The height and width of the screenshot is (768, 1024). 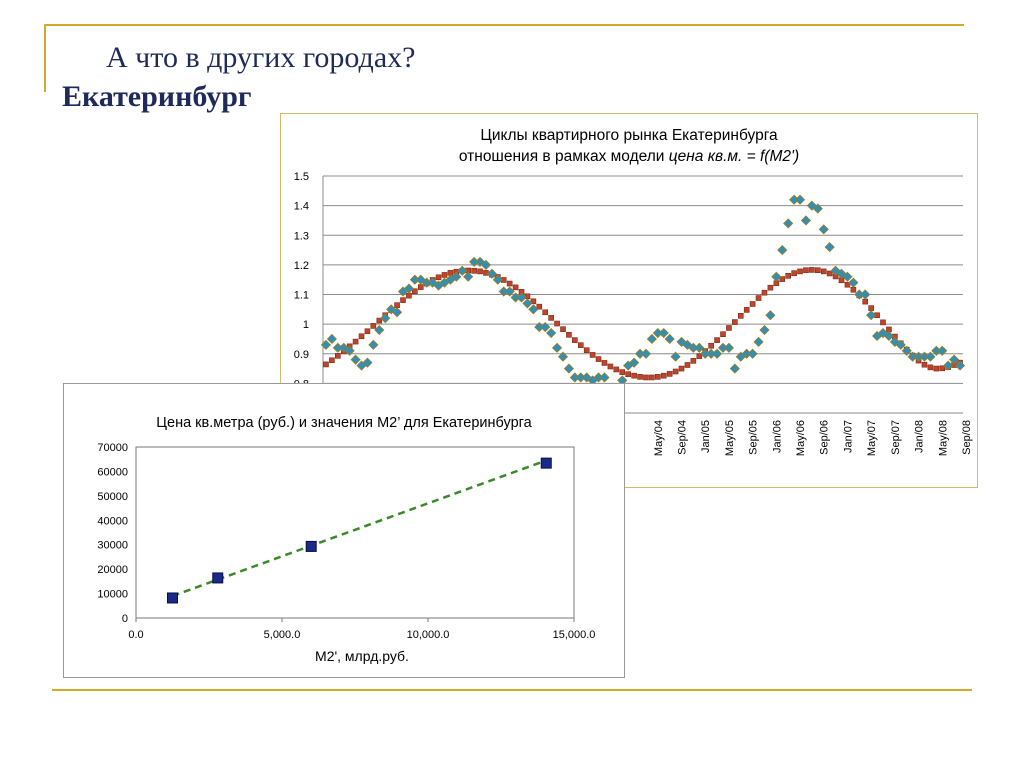 I want to click on x-tick-label: May/04, so click(x=659, y=438).